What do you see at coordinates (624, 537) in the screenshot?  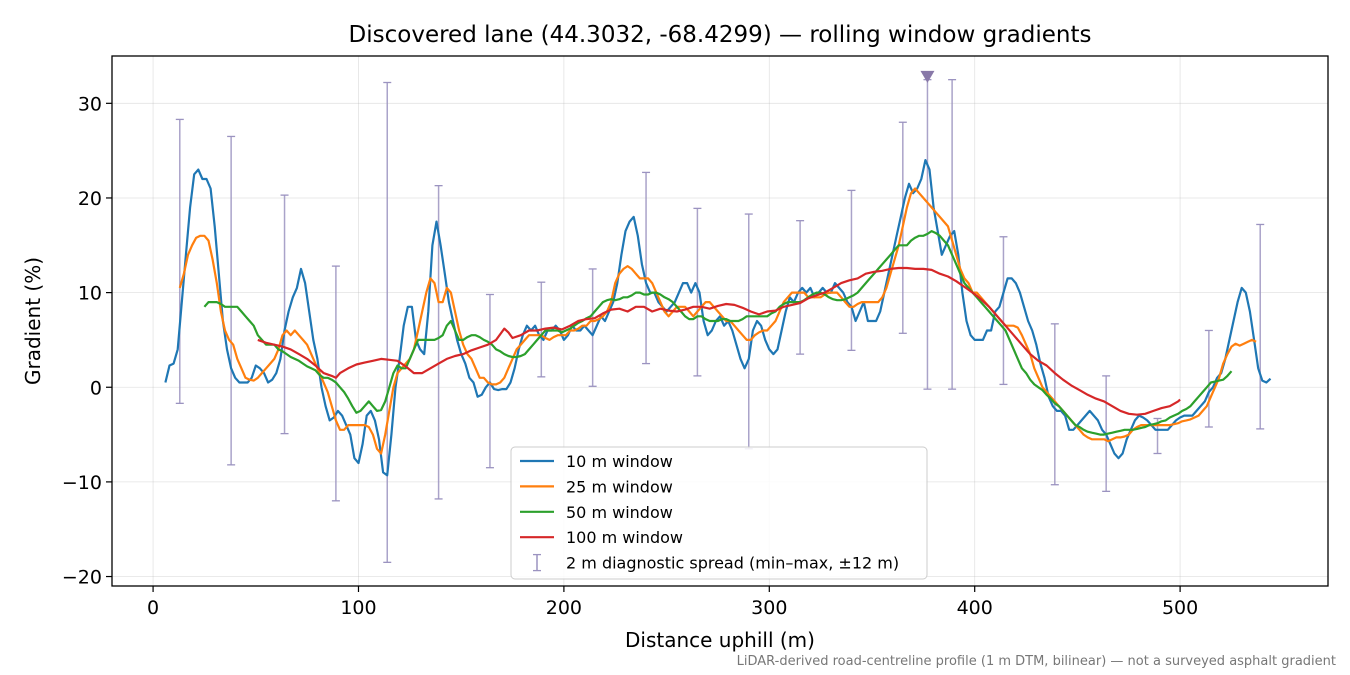 I see `legend-label: 100 m window` at bounding box center [624, 537].